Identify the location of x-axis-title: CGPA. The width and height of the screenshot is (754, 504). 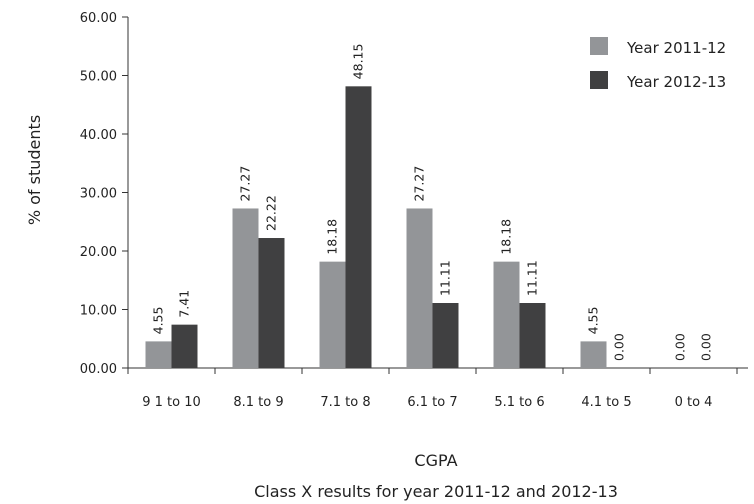
(435, 460).